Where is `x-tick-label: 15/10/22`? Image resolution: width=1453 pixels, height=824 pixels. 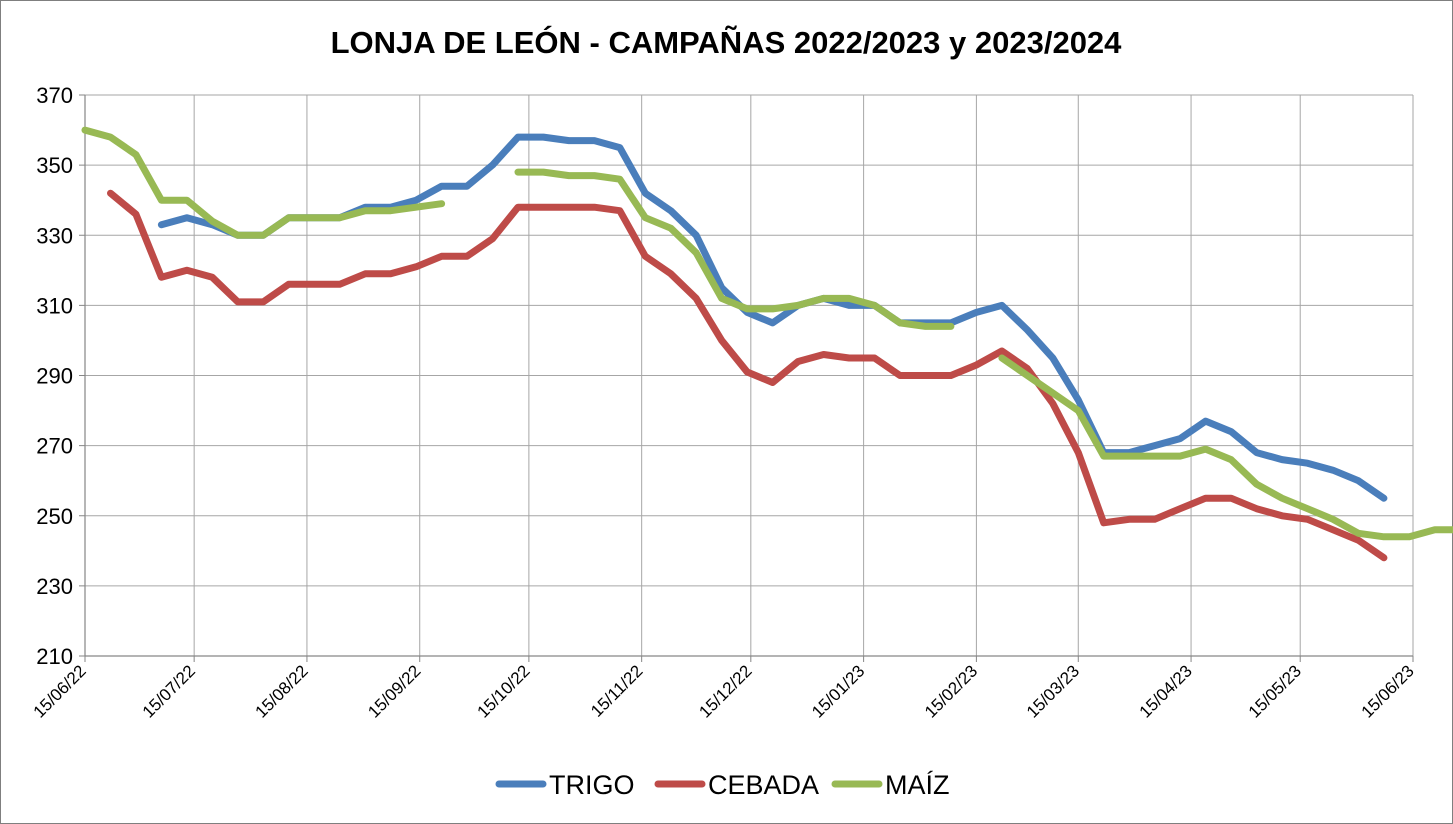 x-tick-label: 15/10/22 is located at coordinates (503, 691).